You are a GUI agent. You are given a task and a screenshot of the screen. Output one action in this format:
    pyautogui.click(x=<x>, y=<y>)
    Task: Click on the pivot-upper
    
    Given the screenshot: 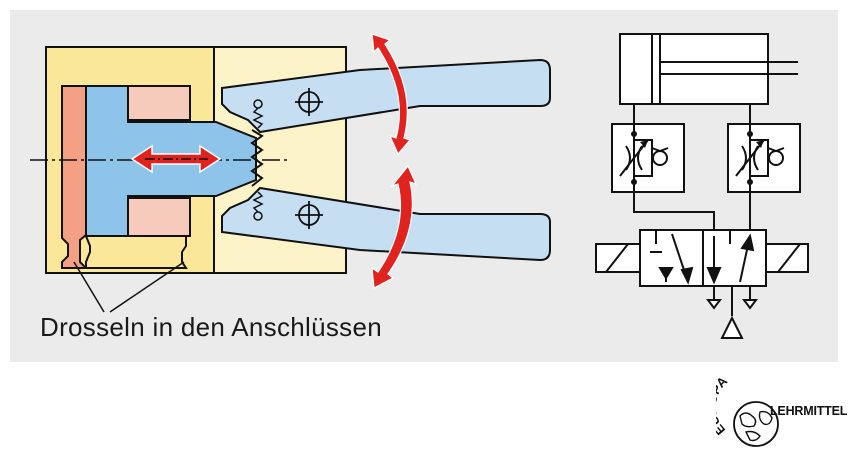 What is the action you would take?
    pyautogui.click(x=309, y=102)
    